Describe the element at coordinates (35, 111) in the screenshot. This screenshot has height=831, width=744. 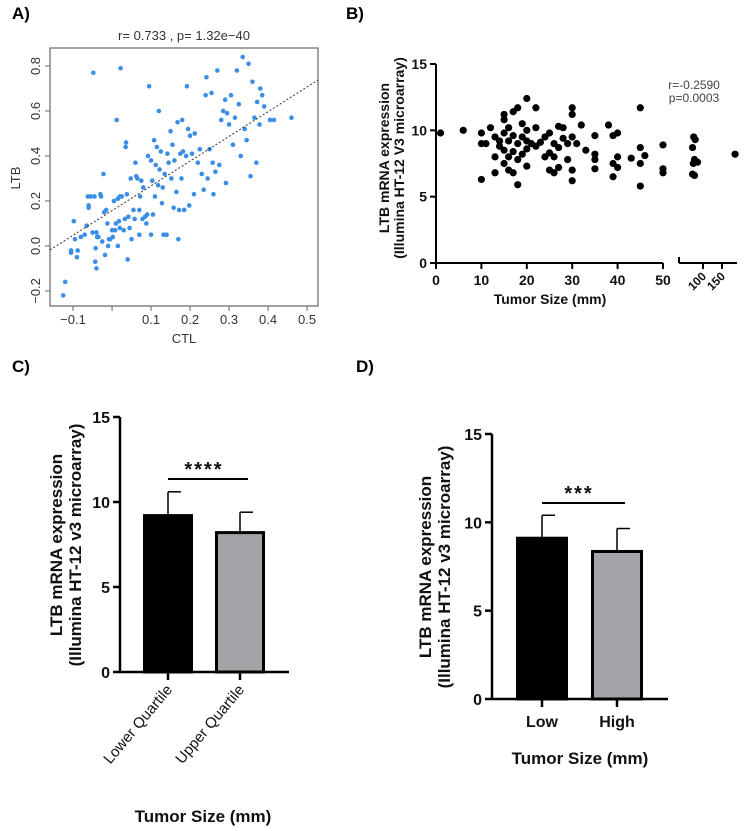
I see `y-tick-label: 0.6` at that location.